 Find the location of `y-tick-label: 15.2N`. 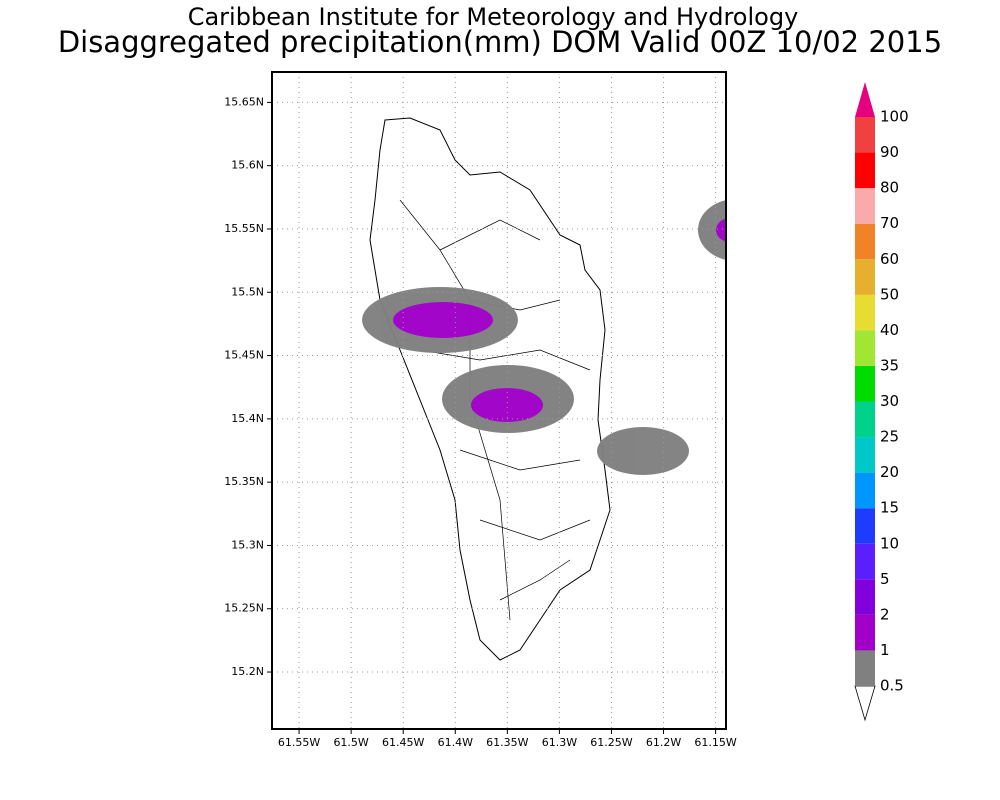

y-tick-label: 15.2N is located at coordinates (247, 671).